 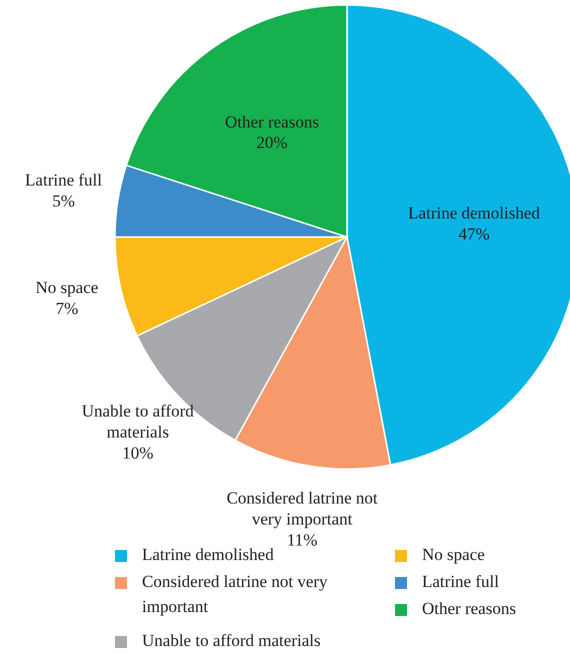 What do you see at coordinates (208, 554) in the screenshot?
I see `legend-label: Latrine demolished` at bounding box center [208, 554].